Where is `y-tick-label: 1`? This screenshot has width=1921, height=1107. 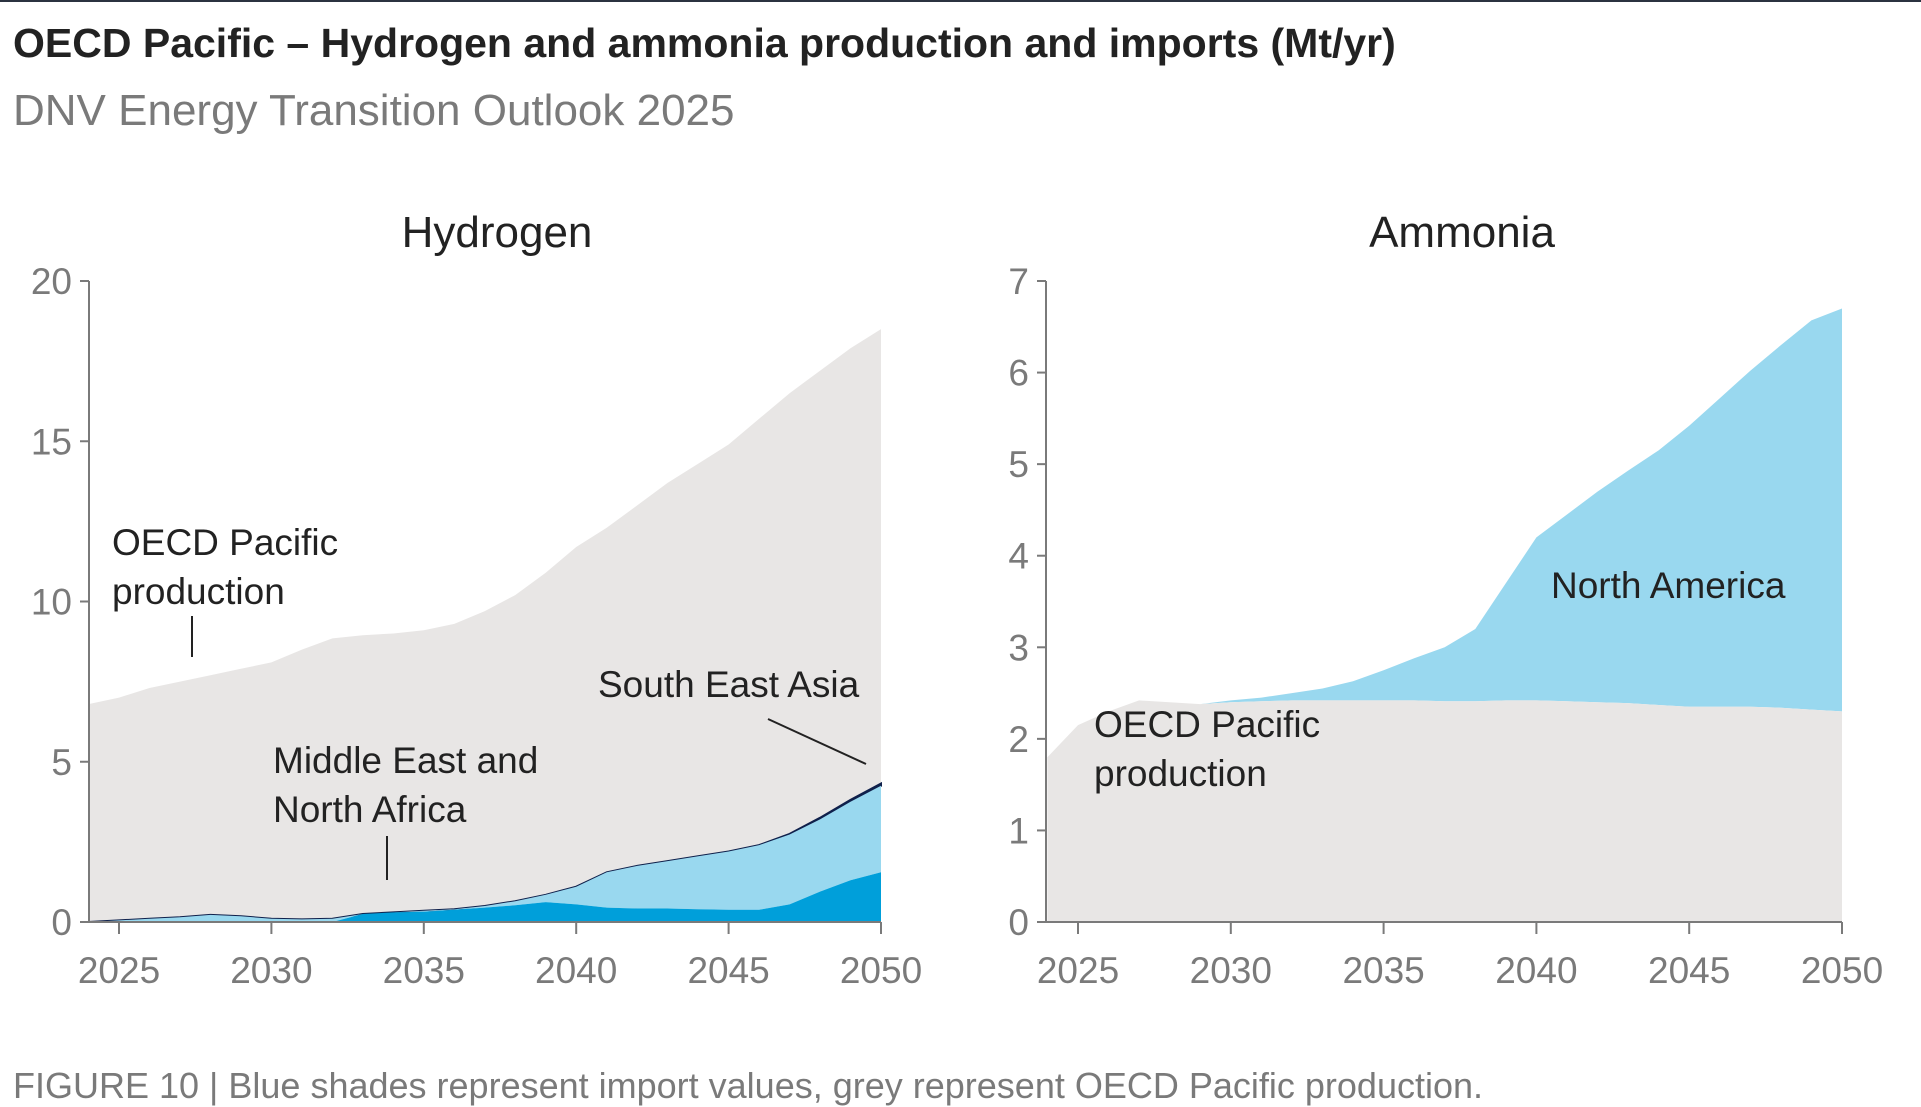 y-tick-label: 1 is located at coordinates (1018, 830).